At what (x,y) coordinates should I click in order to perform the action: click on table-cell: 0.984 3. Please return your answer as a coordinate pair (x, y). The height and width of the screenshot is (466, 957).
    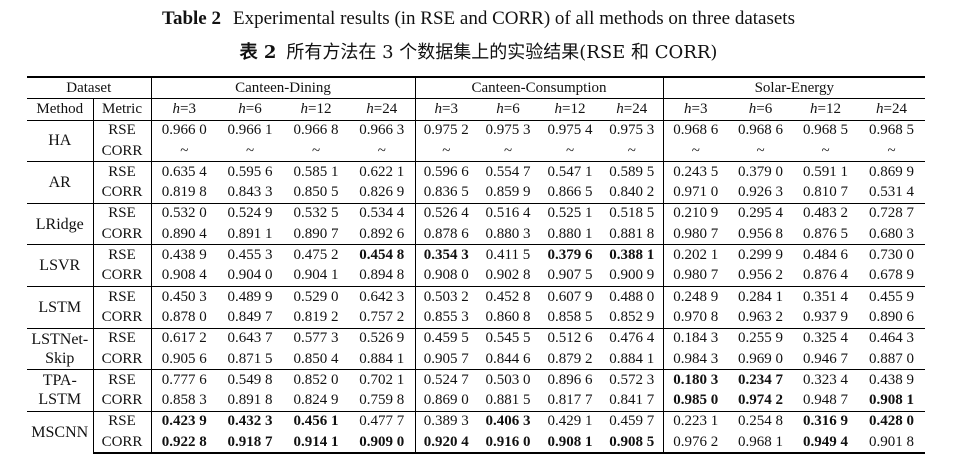
    Looking at the image, I should click on (695, 359).